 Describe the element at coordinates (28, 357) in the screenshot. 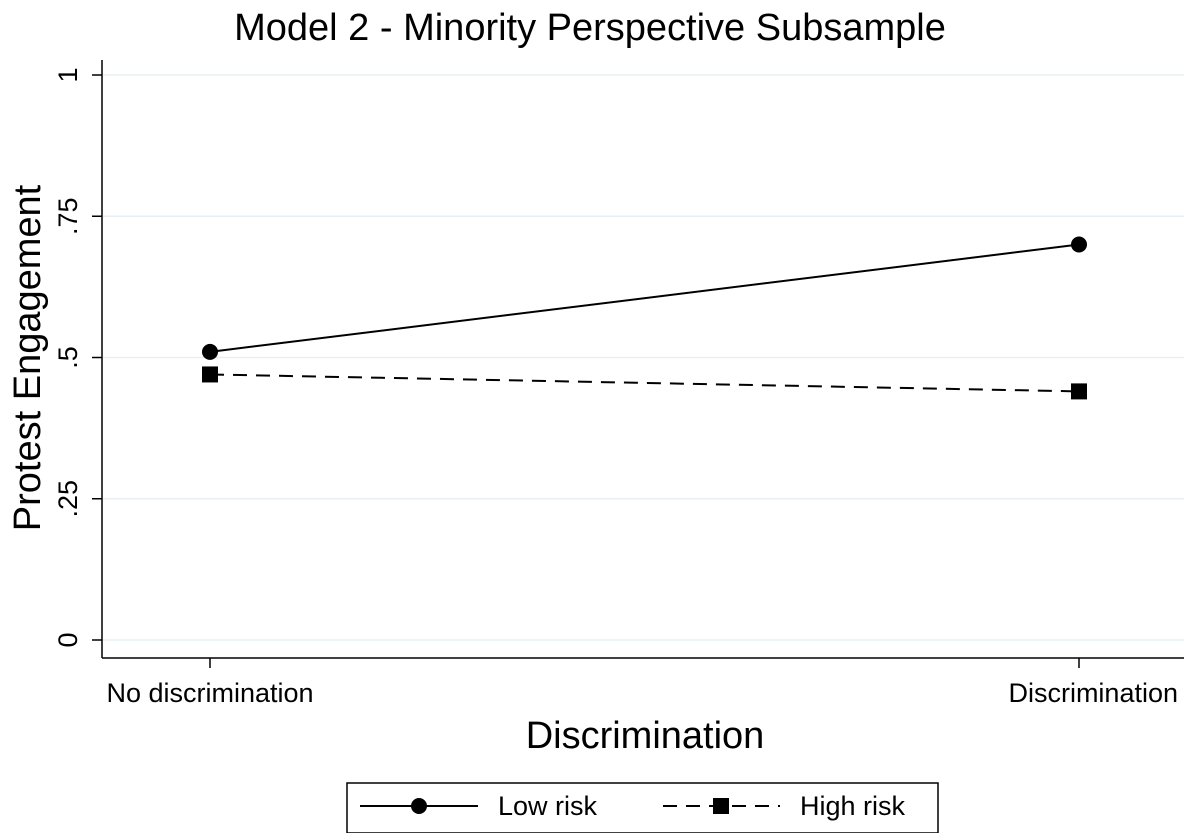

I see `y-axis-label: Protest Engagement` at that location.